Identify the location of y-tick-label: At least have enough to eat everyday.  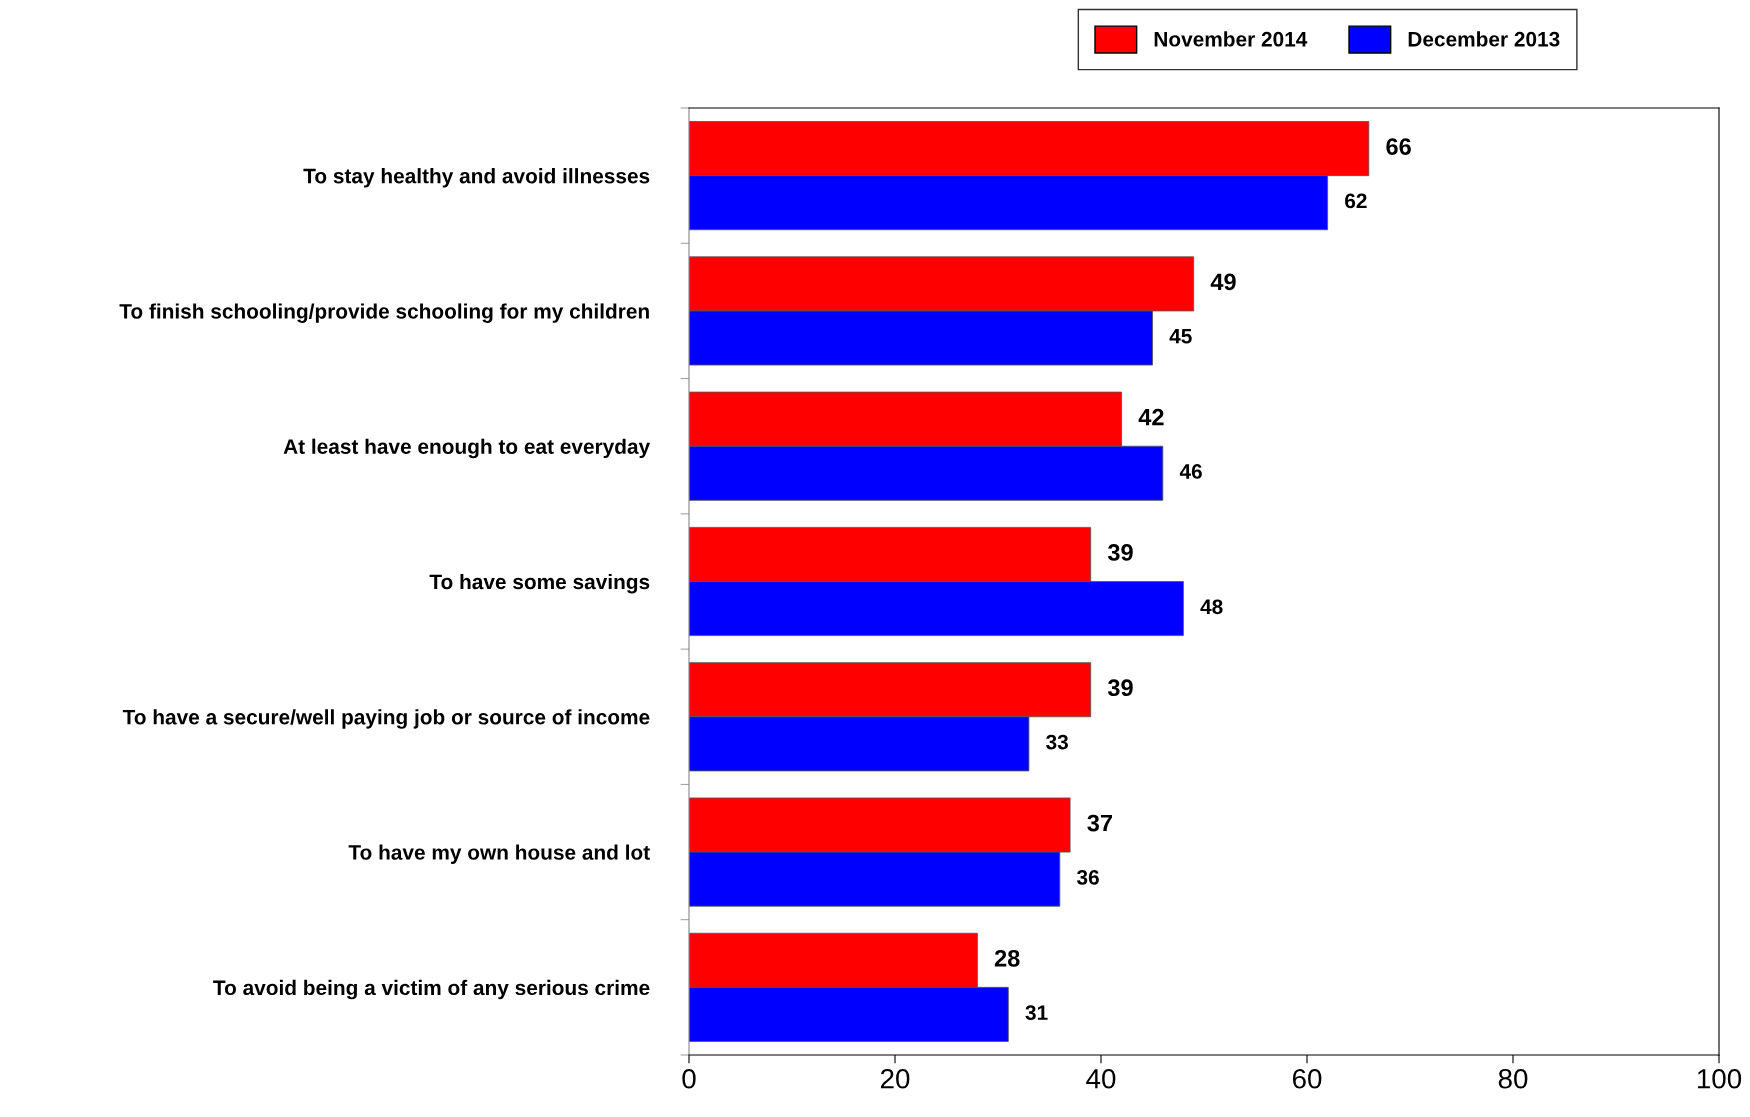
(467, 448).